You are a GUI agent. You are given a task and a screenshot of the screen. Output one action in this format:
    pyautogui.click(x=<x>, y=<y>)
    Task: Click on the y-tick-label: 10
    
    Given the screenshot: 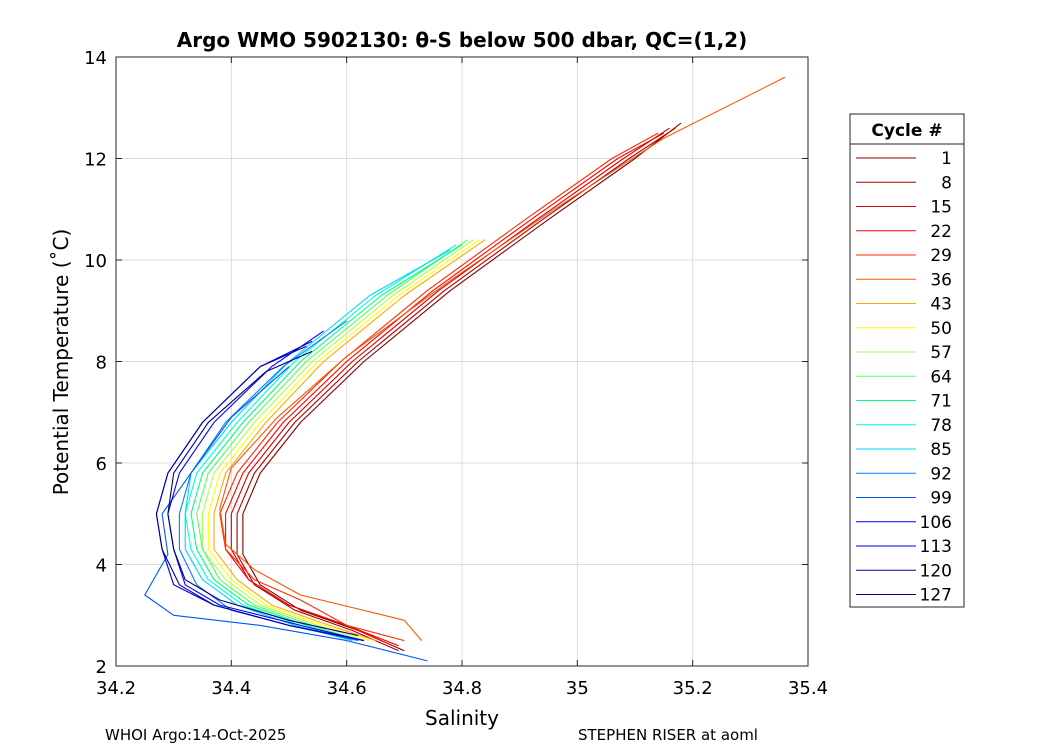 What is the action you would take?
    pyautogui.click(x=95, y=261)
    